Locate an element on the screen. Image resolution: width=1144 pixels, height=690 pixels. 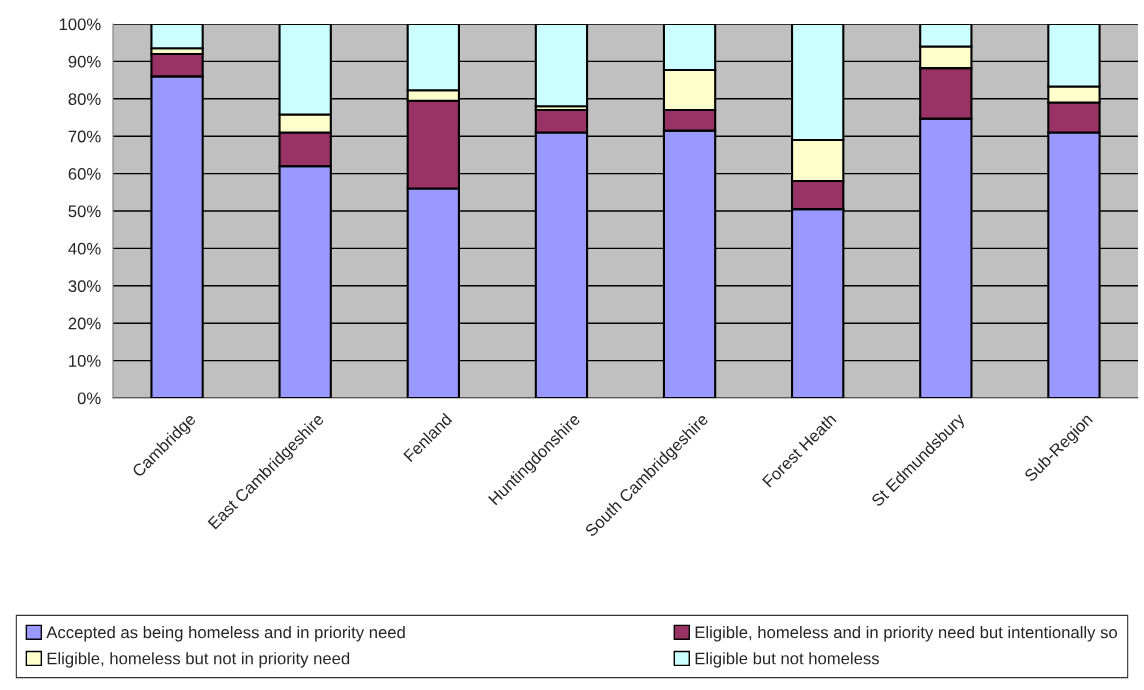
y-tick-label: 70% is located at coordinates (84, 136).